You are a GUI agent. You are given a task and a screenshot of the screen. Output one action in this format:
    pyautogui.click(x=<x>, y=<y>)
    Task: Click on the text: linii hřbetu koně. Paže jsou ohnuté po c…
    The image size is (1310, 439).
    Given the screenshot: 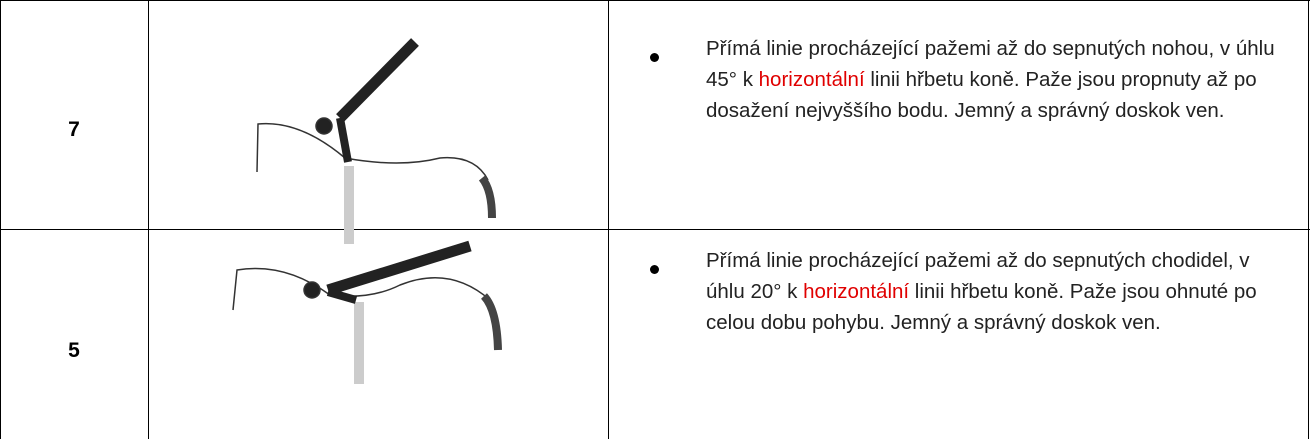 What is the action you would take?
    pyautogui.click(x=981, y=307)
    